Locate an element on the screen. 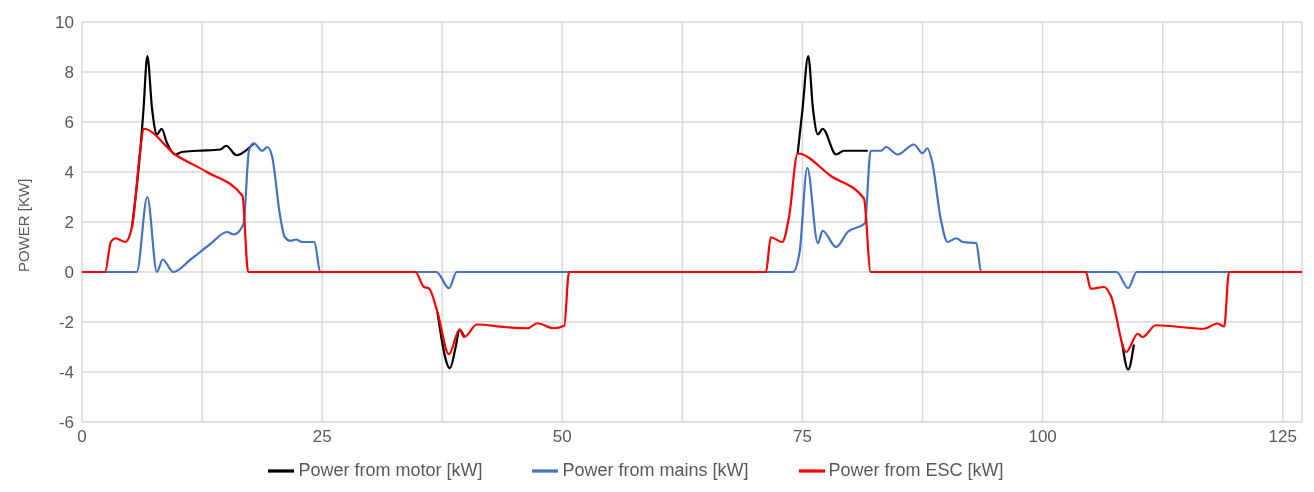 This screenshot has height=492, width=1314. y-tick-label: 4 is located at coordinates (69, 173).